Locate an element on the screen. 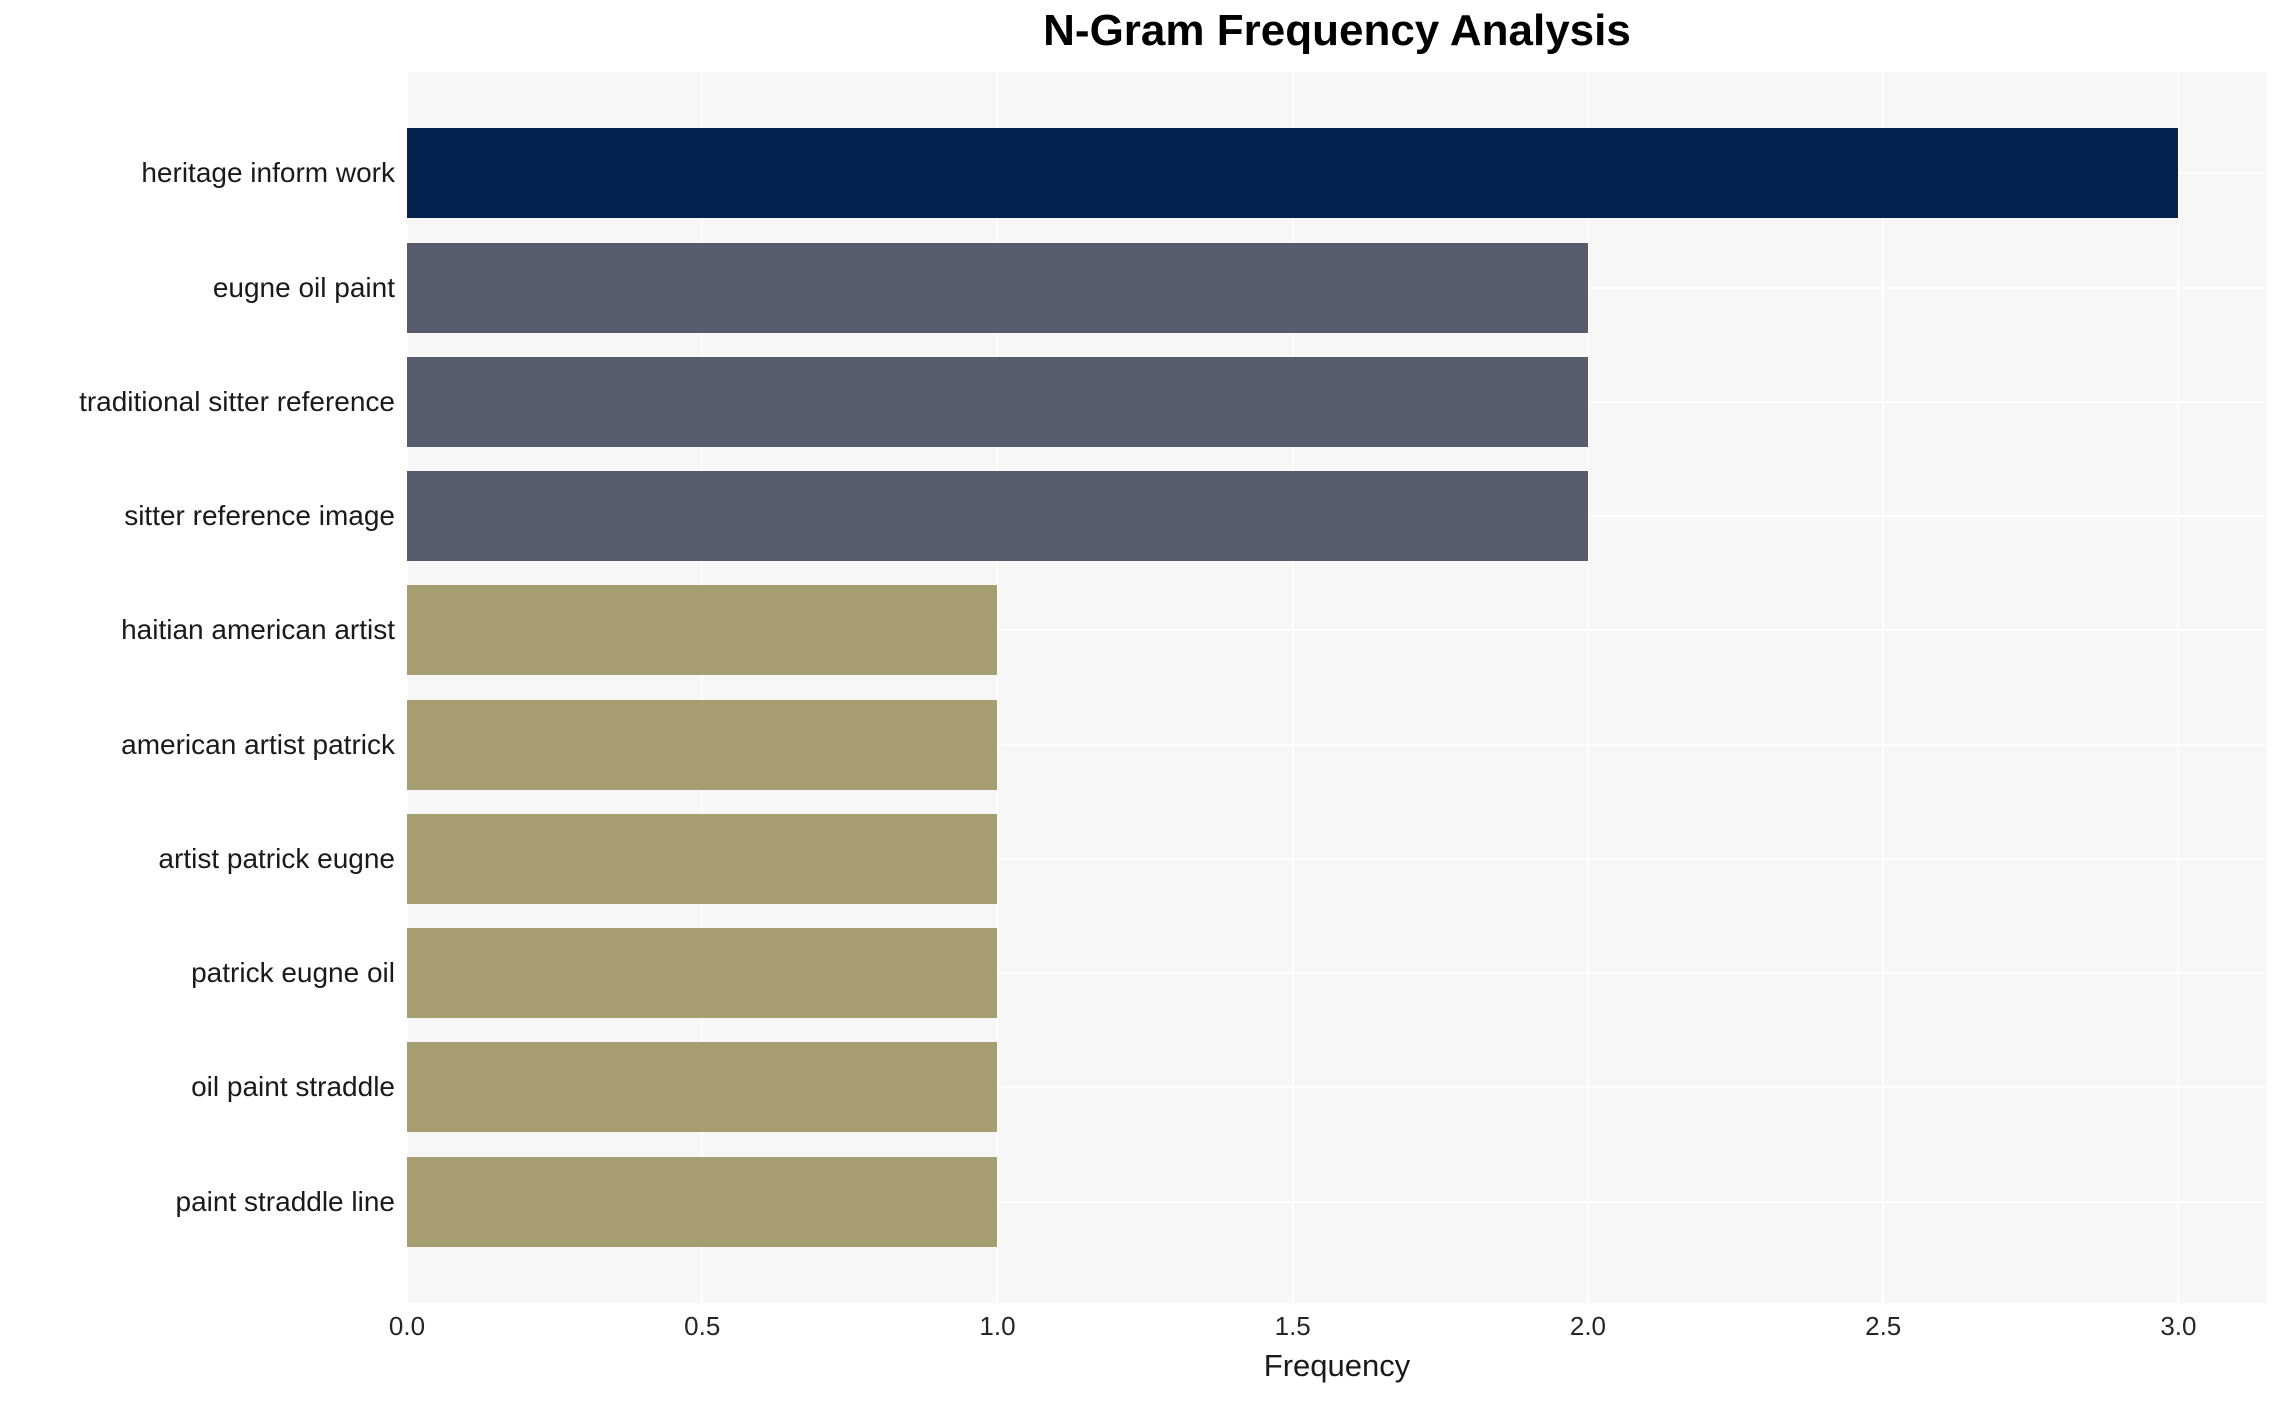 The image size is (2285, 1402). category-label: traditional sitter reference is located at coordinates (237, 401).